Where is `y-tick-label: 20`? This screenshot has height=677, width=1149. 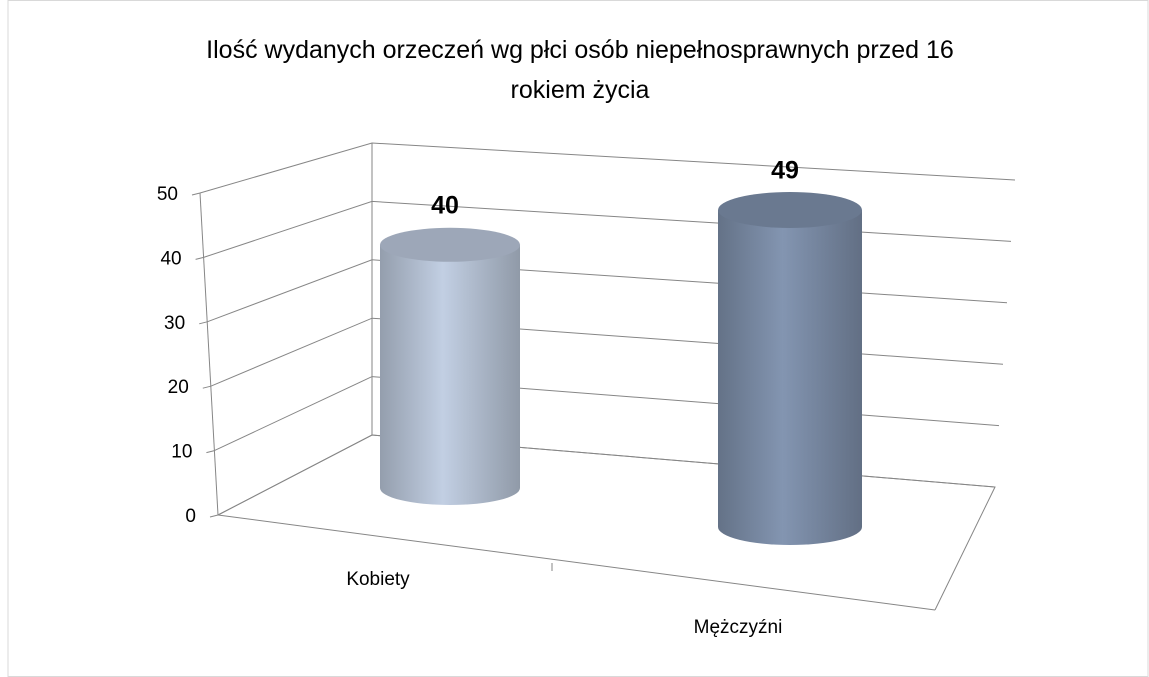
y-tick-label: 20 is located at coordinates (178, 387).